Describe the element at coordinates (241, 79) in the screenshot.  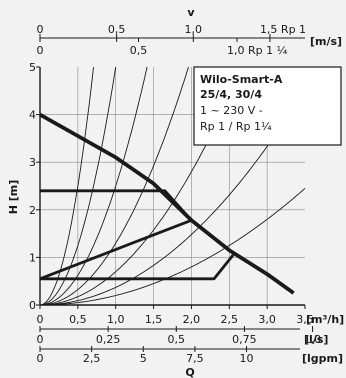
I see `legend-title-line-1: Wilo-Smart-A` at that location.